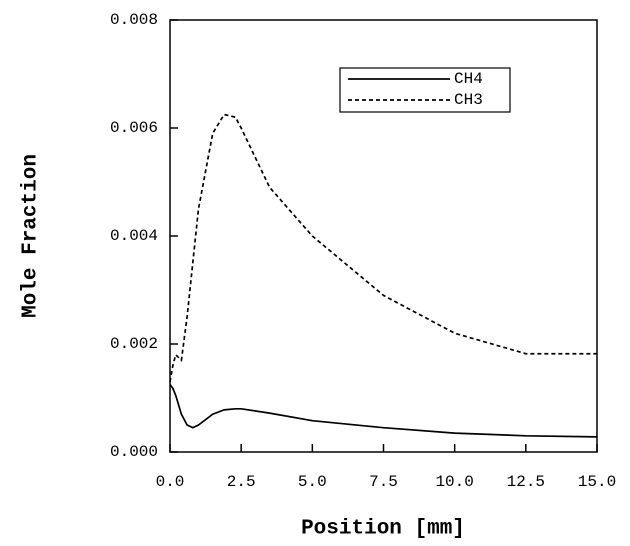 This screenshot has width=630, height=546. What do you see at coordinates (170, 482) in the screenshot?
I see `x-tick-label: 0.0` at bounding box center [170, 482].